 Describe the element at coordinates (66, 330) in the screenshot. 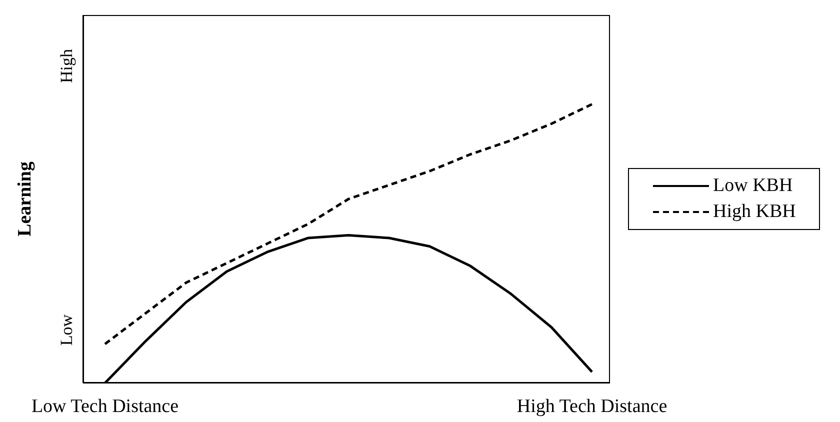

I see `text: Low` at that location.